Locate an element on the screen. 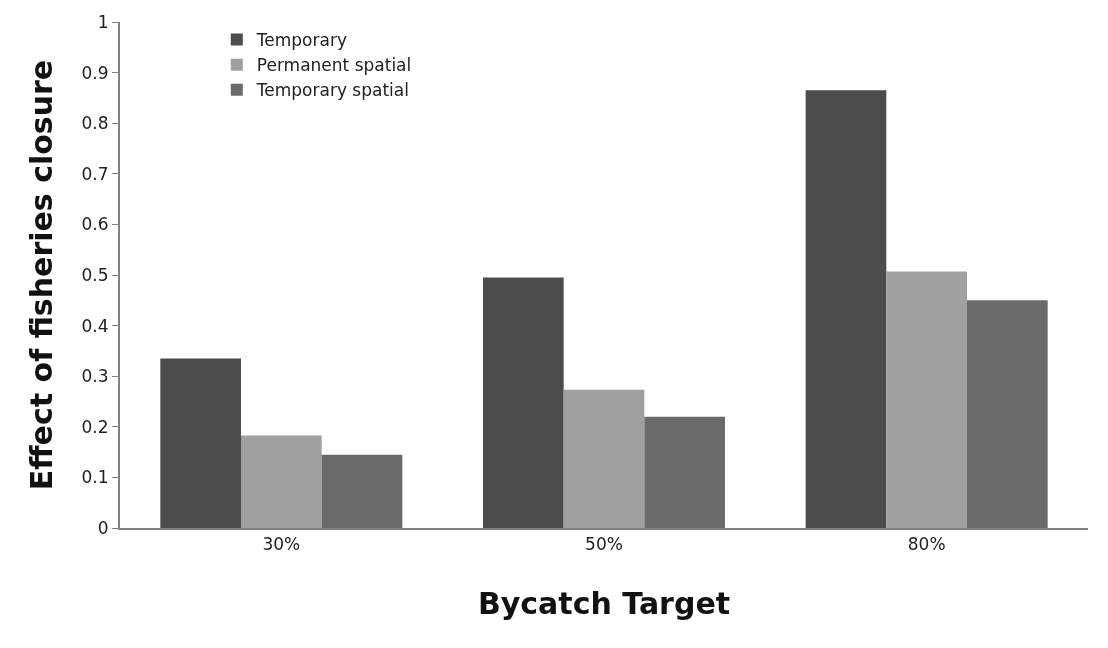 This screenshot has height=648, width=1108. x-axis-title: Bycatch Target is located at coordinates (604, 604).